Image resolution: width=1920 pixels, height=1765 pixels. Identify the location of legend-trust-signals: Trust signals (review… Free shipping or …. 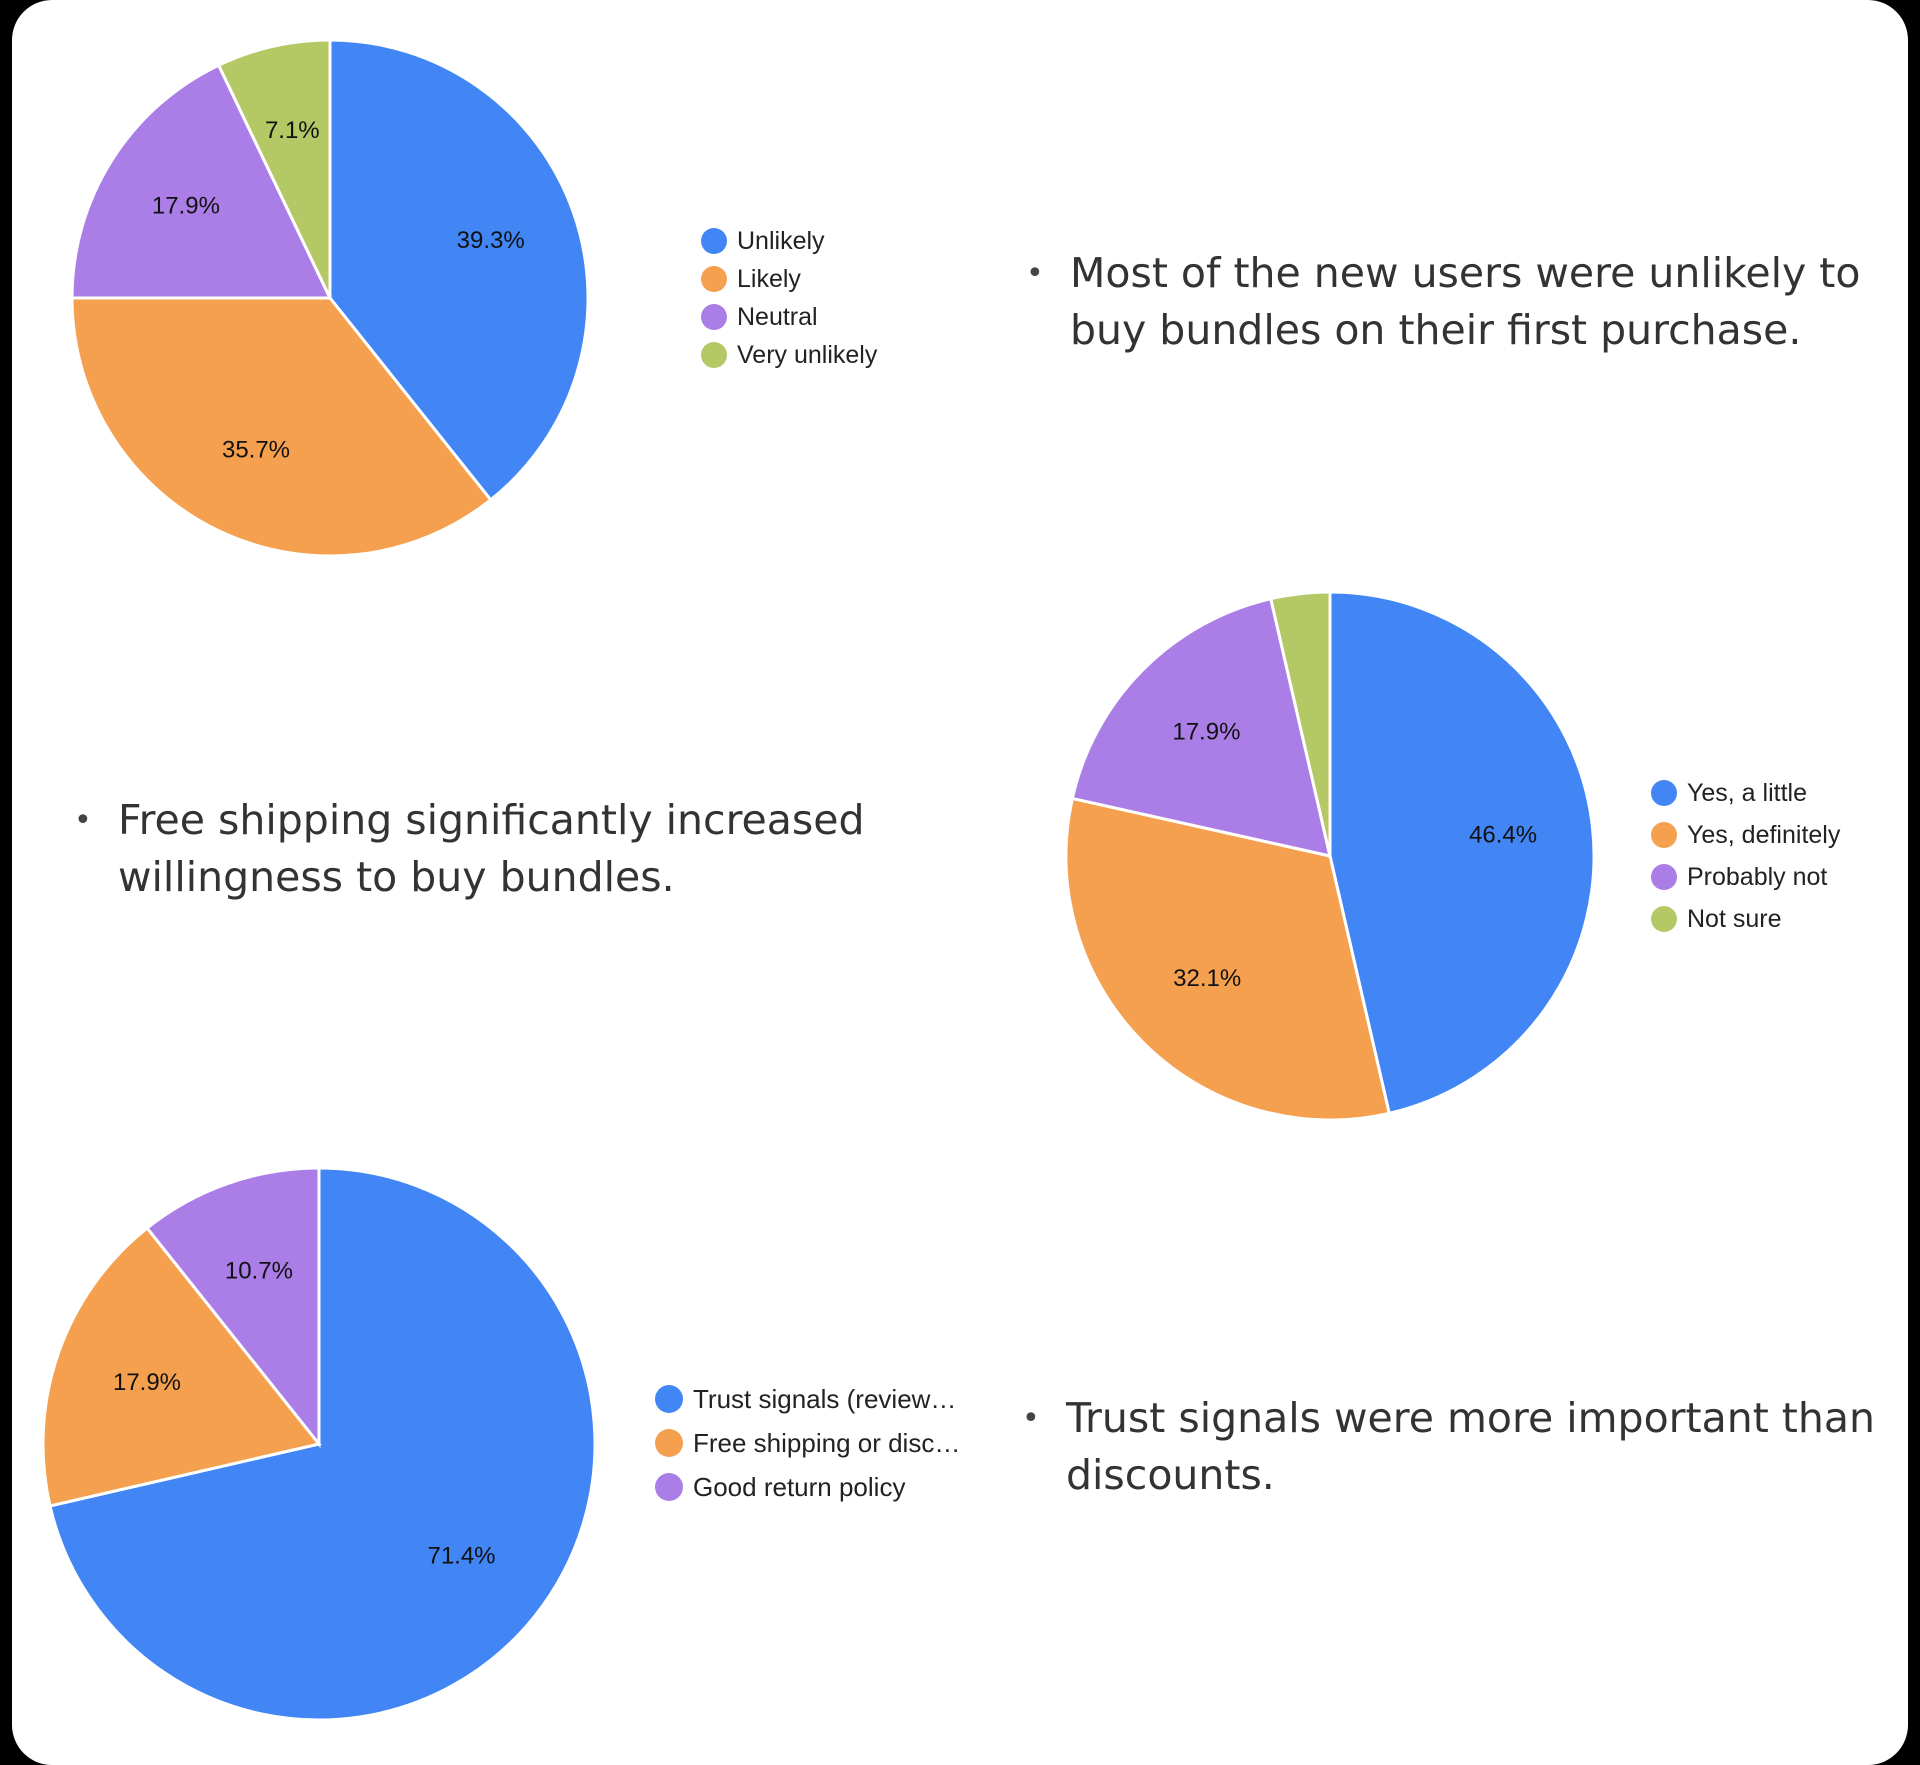
(807, 1443).